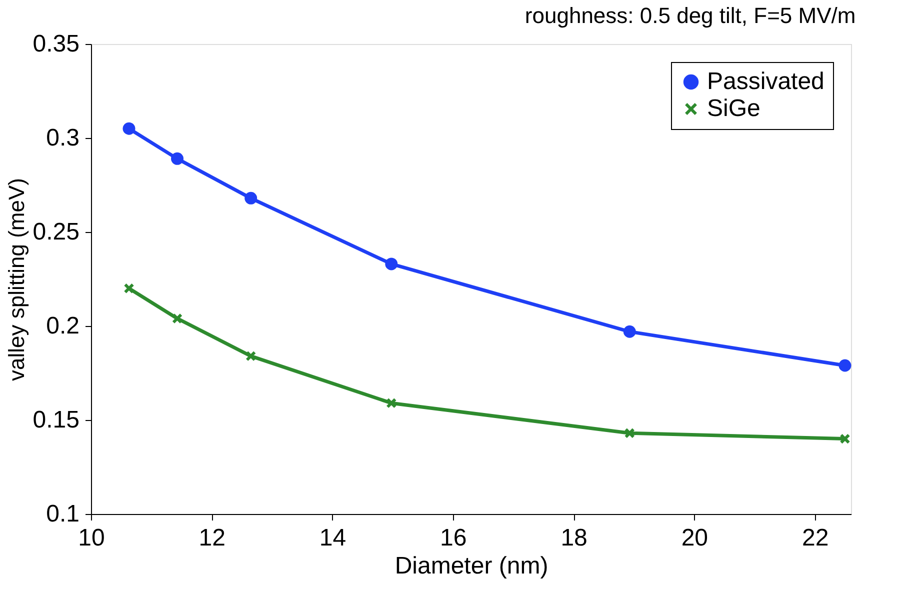  I want to click on x-axis-title: Diameter (nm), so click(471, 566).